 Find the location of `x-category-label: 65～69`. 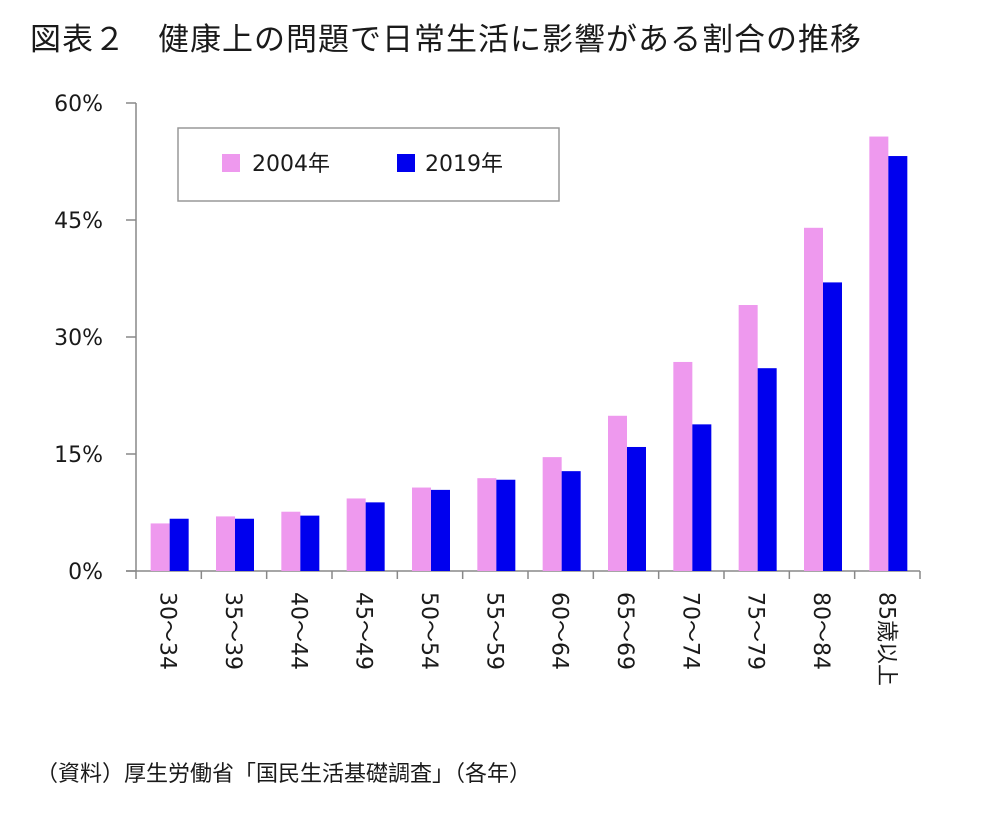

x-category-label: 65～69 is located at coordinates (624, 631).